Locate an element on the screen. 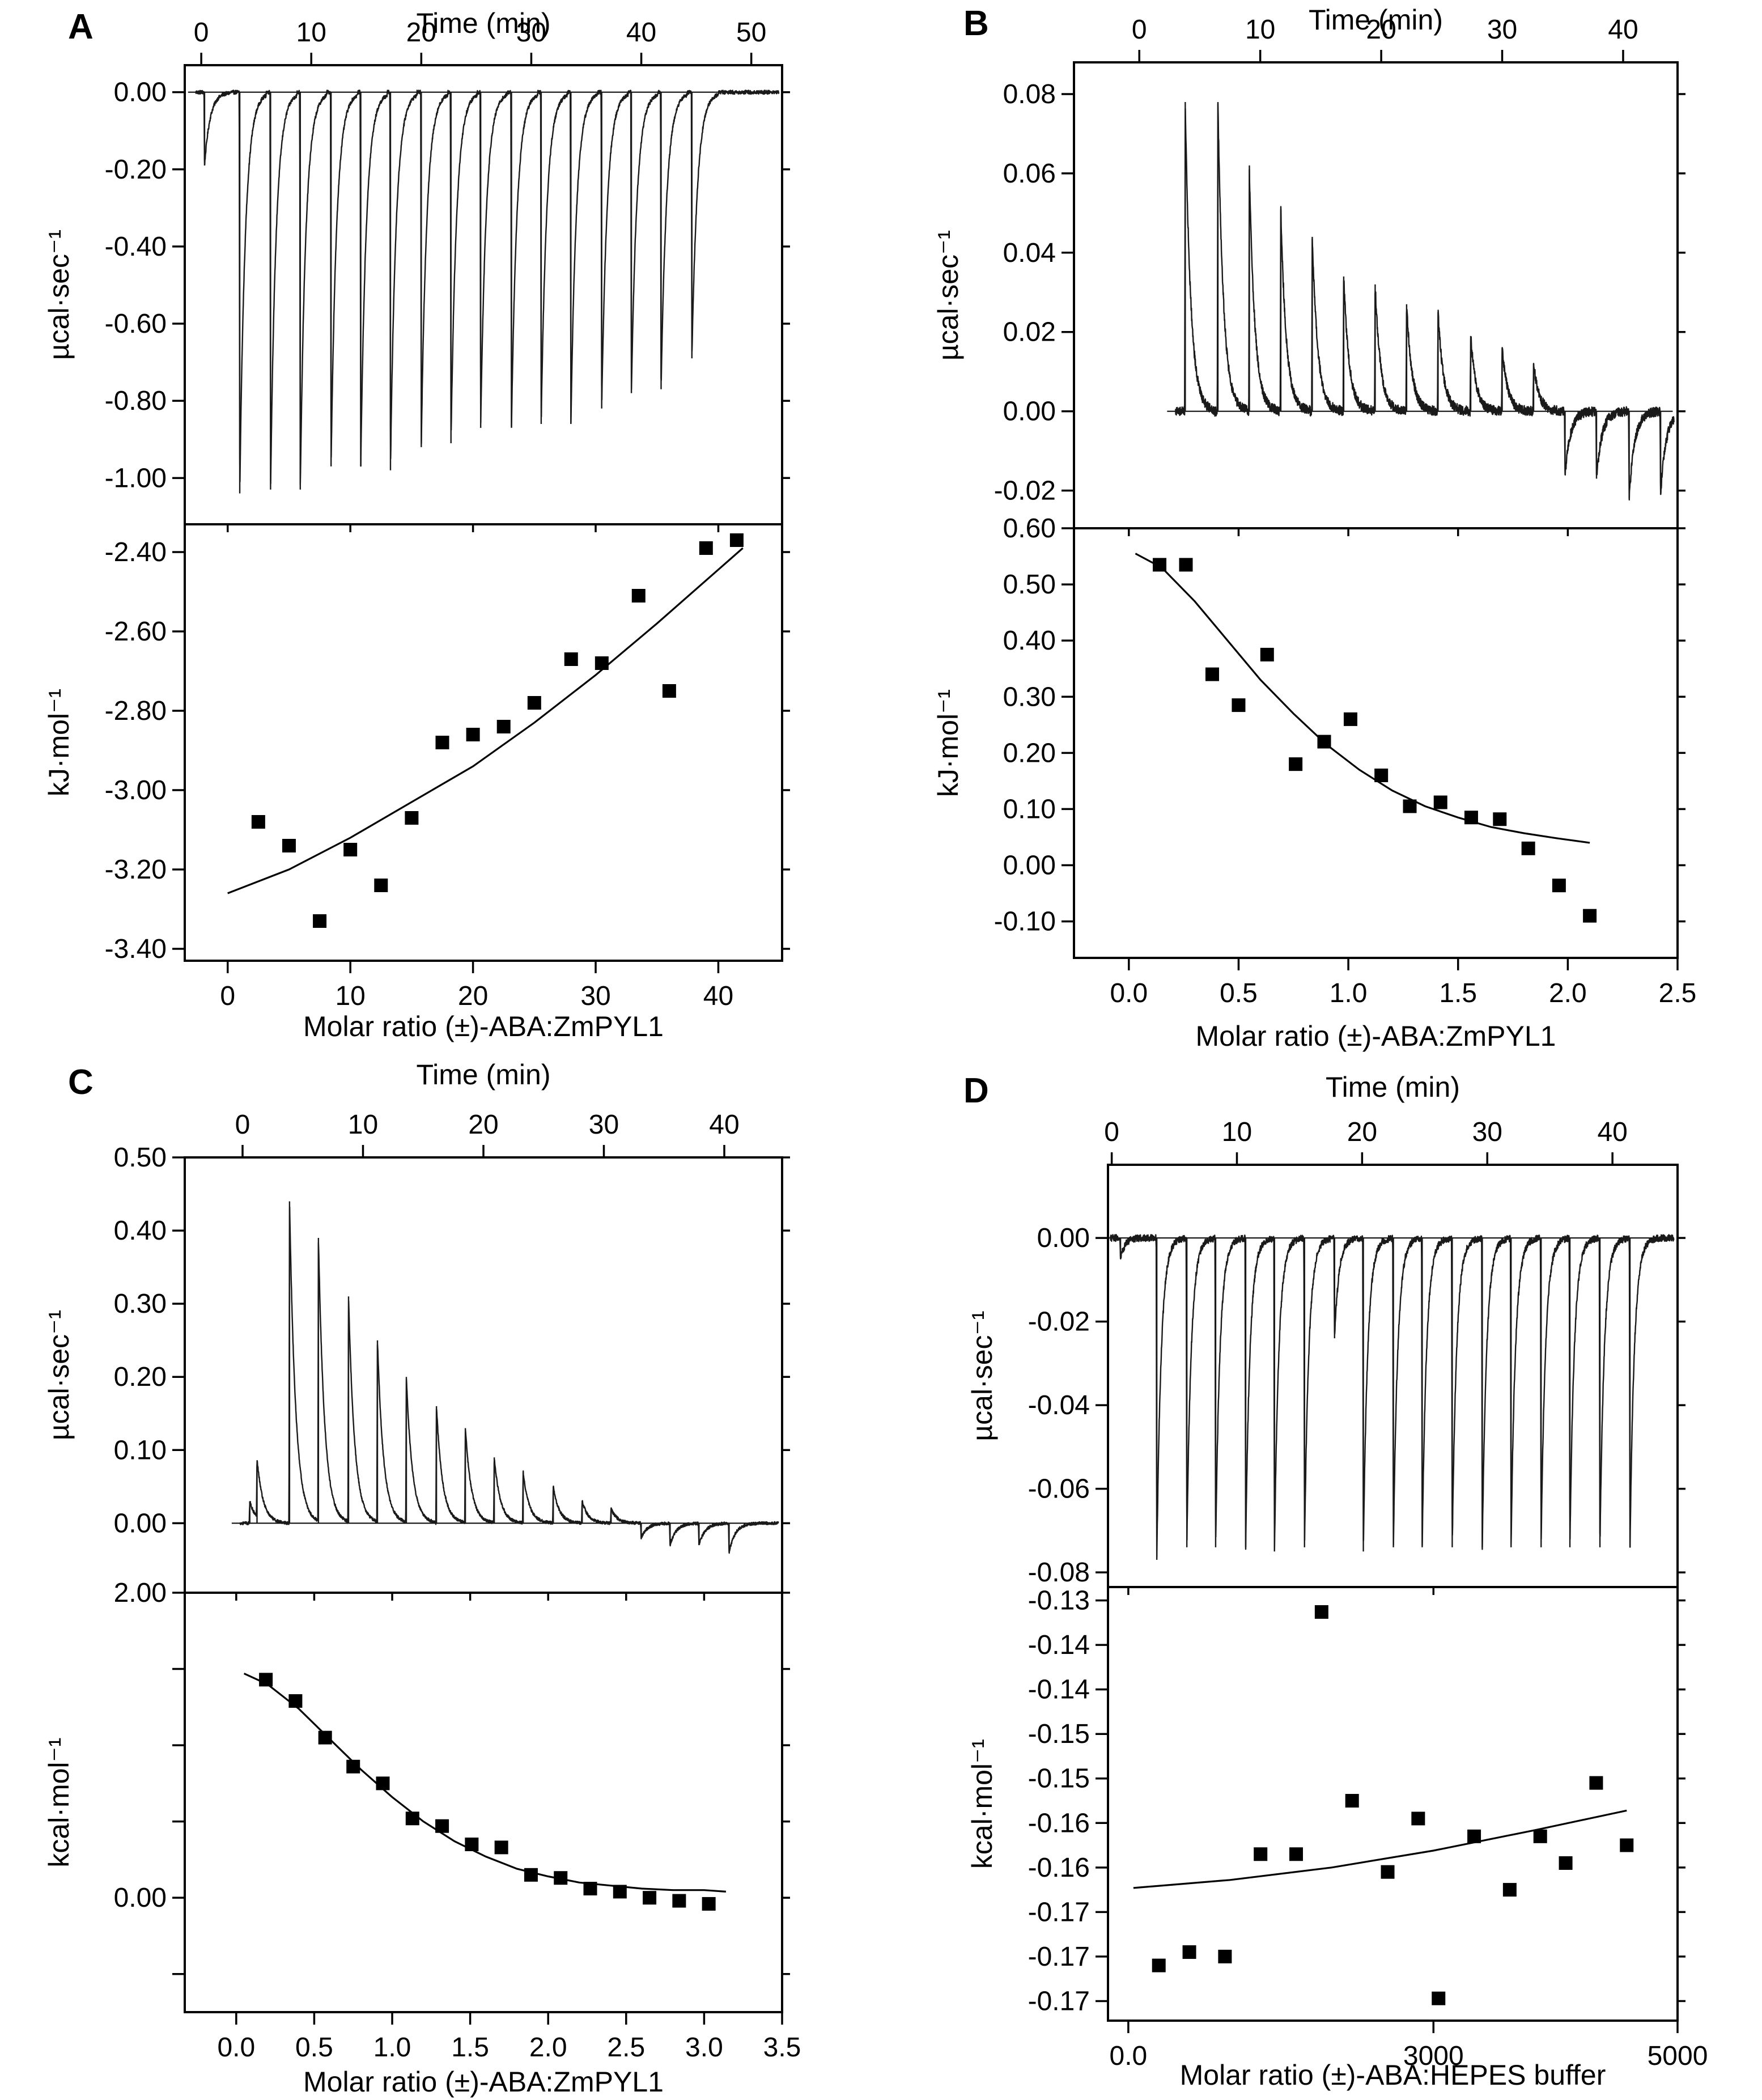  enthalpy-ytick-label: -0.13 is located at coordinates (1059, 1601).